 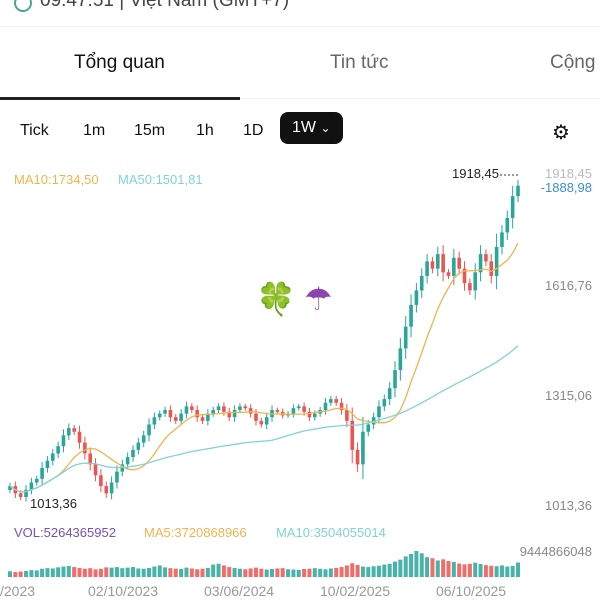 What do you see at coordinates (123, 591) in the screenshot?
I see `x-tick-1: 02/10/2023` at bounding box center [123, 591].